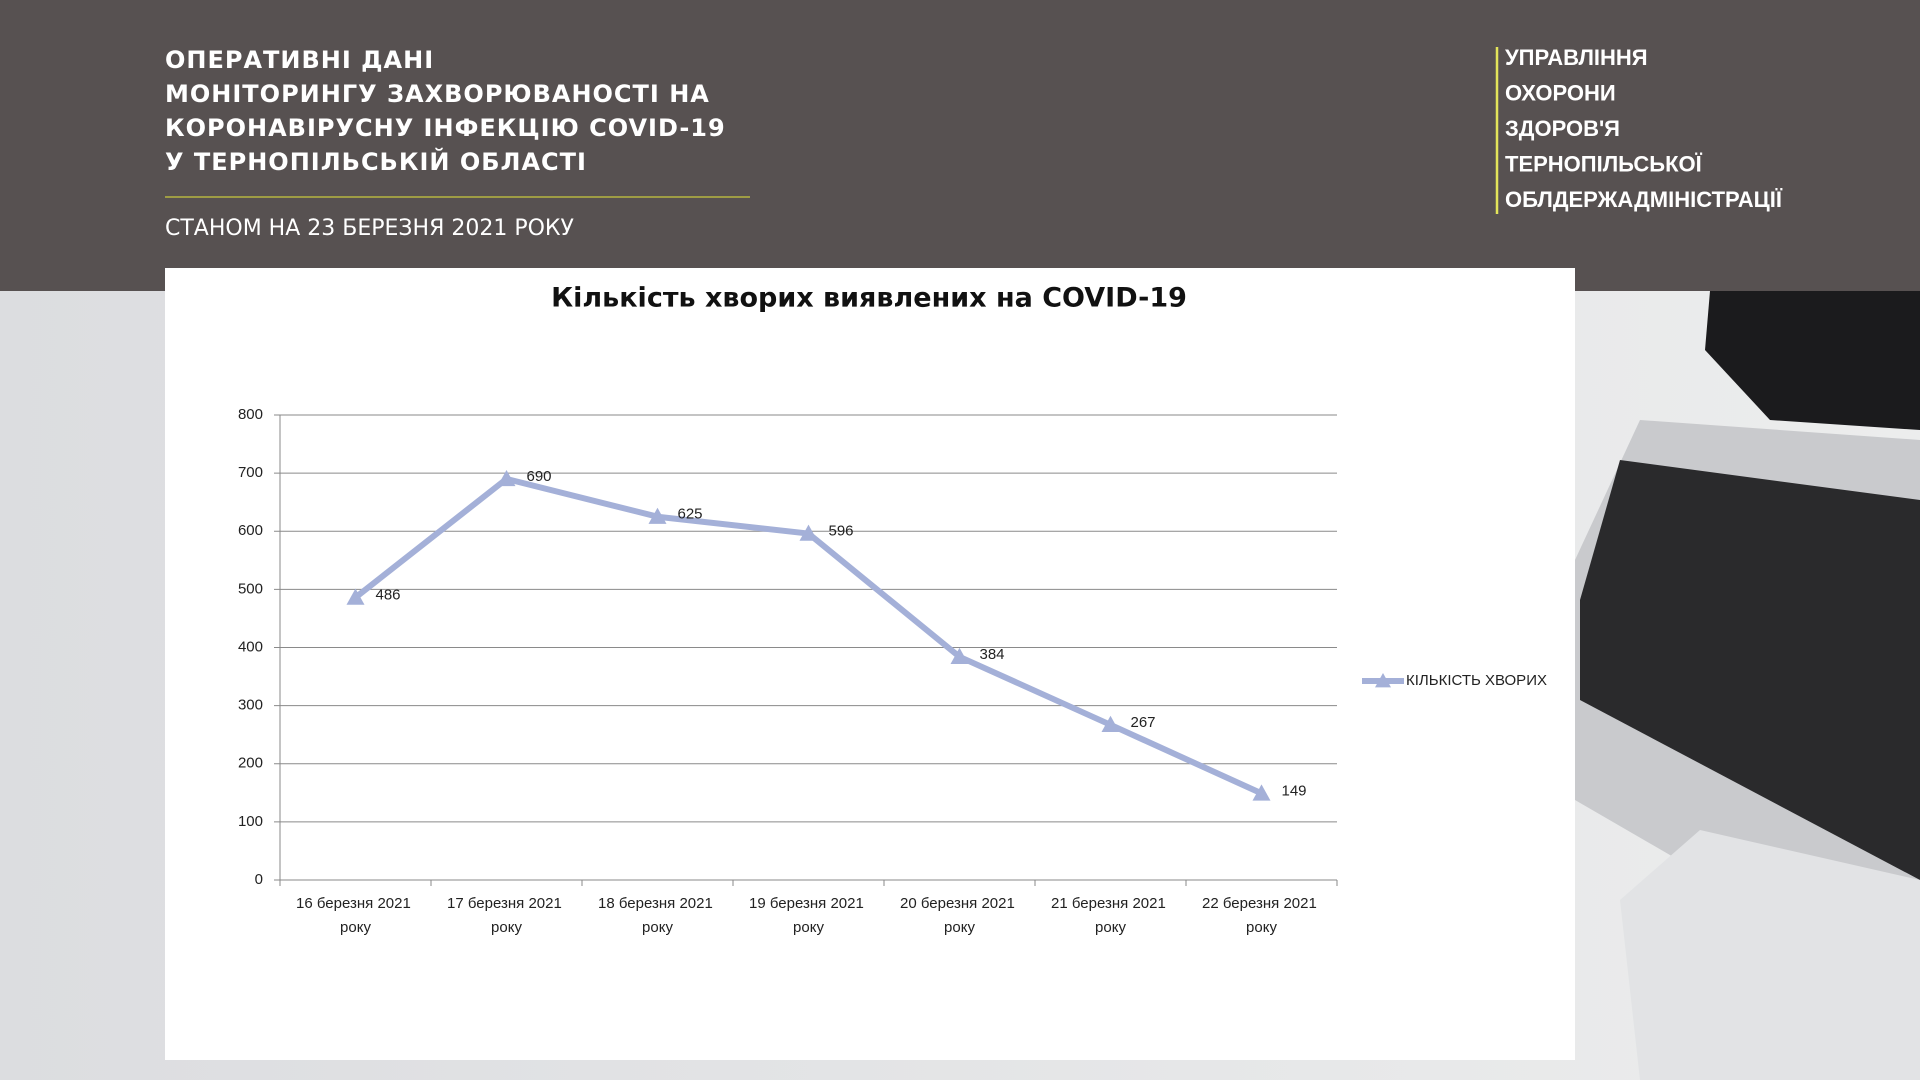  What do you see at coordinates (690, 514) in the screenshot?
I see `data-label: 625` at bounding box center [690, 514].